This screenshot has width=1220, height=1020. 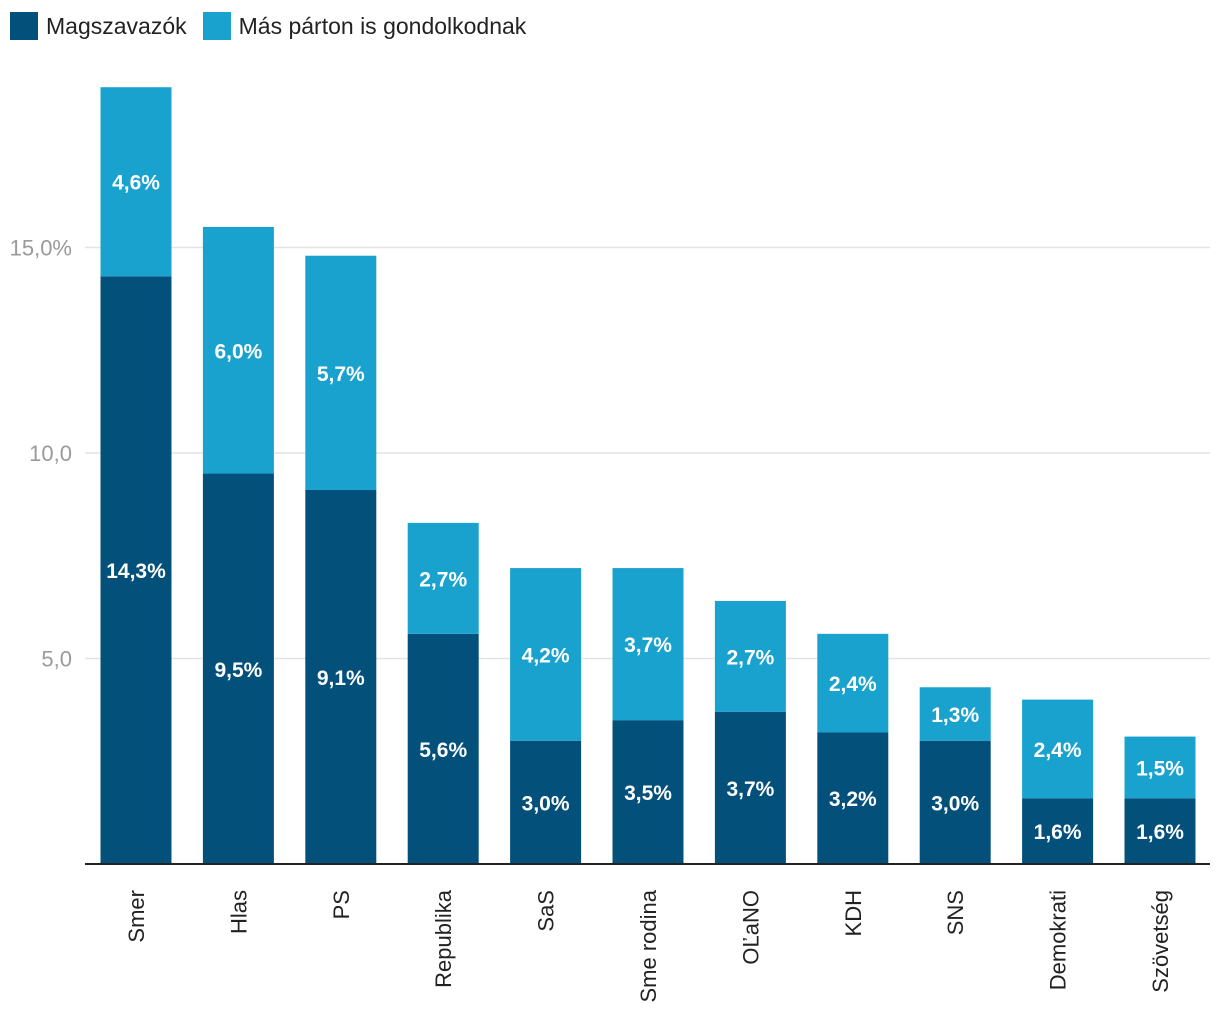 I want to click on data-label: 4,2%, so click(x=546, y=655).